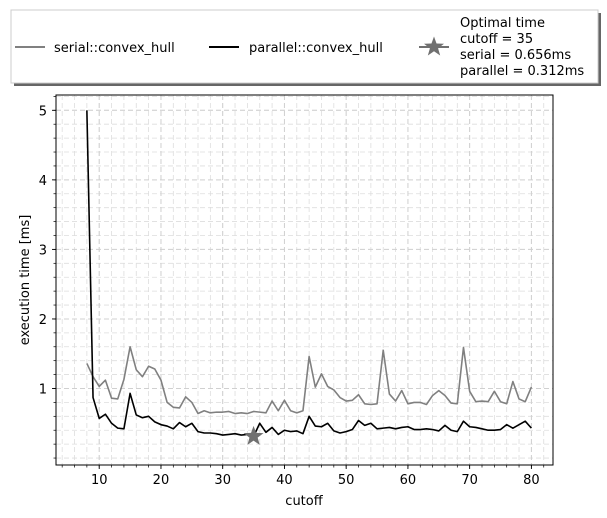 The width and height of the screenshot is (607, 518). Describe the element at coordinates (43, 250) in the screenshot. I see `y-tick-label: 3` at that location.